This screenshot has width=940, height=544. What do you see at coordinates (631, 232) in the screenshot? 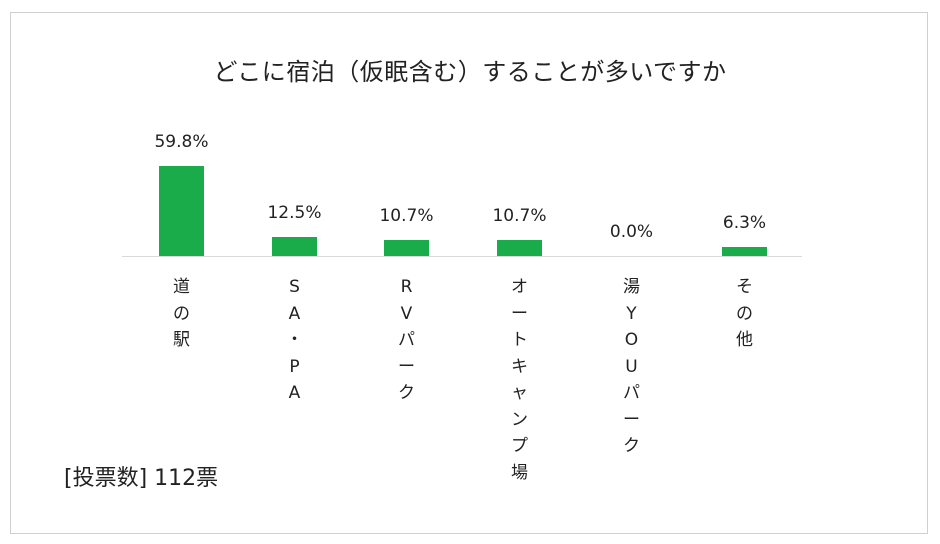
I see `data-label: 0.0%` at bounding box center [631, 232].